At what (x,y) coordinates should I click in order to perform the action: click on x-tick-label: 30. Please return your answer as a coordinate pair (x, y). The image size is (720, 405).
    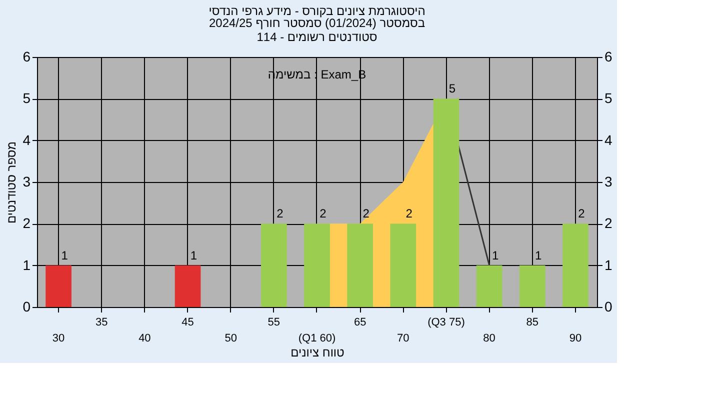
    Looking at the image, I should click on (58, 338).